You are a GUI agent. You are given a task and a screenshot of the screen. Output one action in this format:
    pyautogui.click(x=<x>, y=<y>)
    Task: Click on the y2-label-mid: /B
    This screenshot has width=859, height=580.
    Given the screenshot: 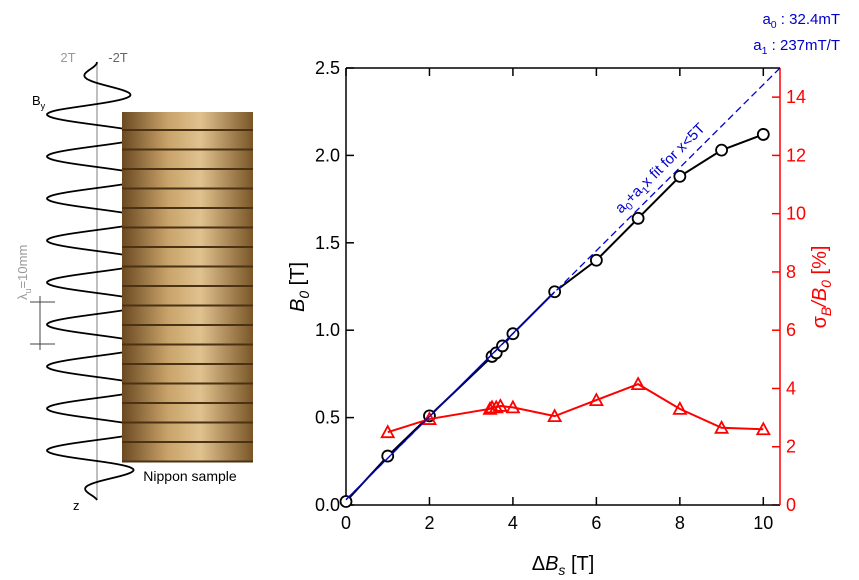 What is the action you would take?
    pyautogui.click(x=820, y=298)
    